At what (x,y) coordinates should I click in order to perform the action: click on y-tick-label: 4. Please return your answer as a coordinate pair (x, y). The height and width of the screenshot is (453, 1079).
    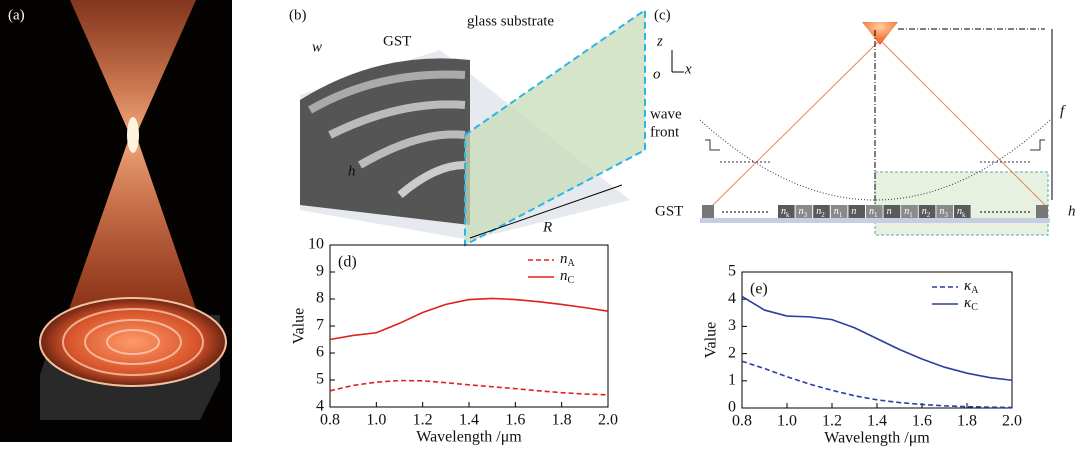
    Looking at the image, I should click on (732, 298).